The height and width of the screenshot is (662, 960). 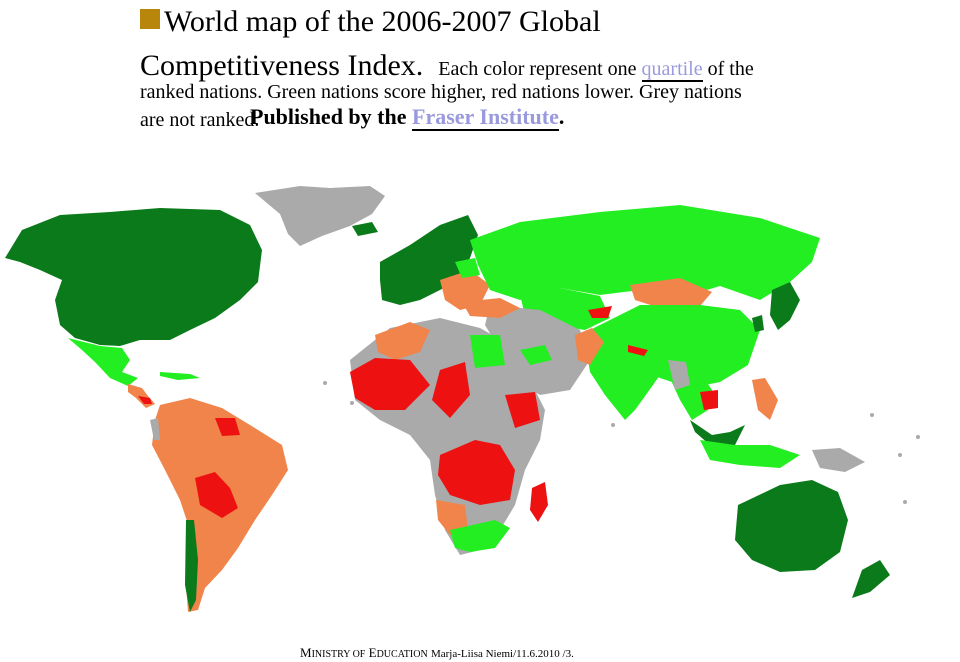 What do you see at coordinates (671, 293) in the screenshot?
I see `mongolia` at bounding box center [671, 293].